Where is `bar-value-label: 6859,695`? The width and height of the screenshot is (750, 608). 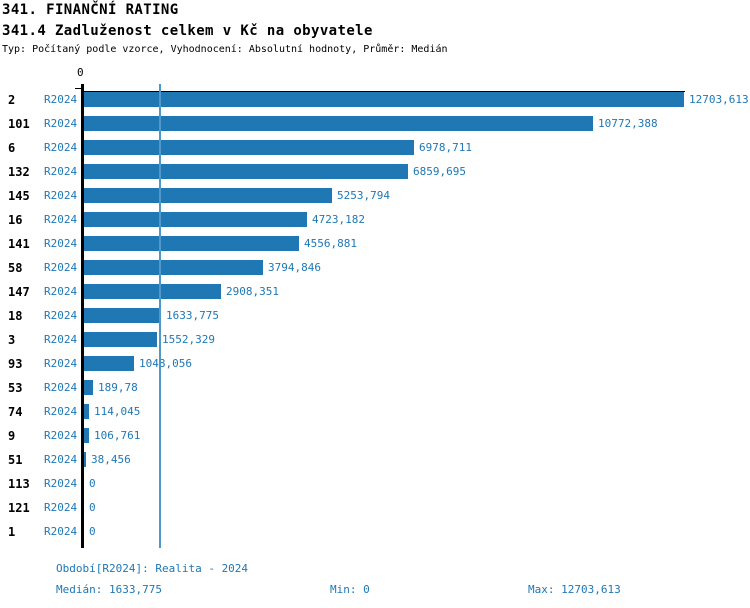
bar-value-label: 6859,695 is located at coordinates (439, 171).